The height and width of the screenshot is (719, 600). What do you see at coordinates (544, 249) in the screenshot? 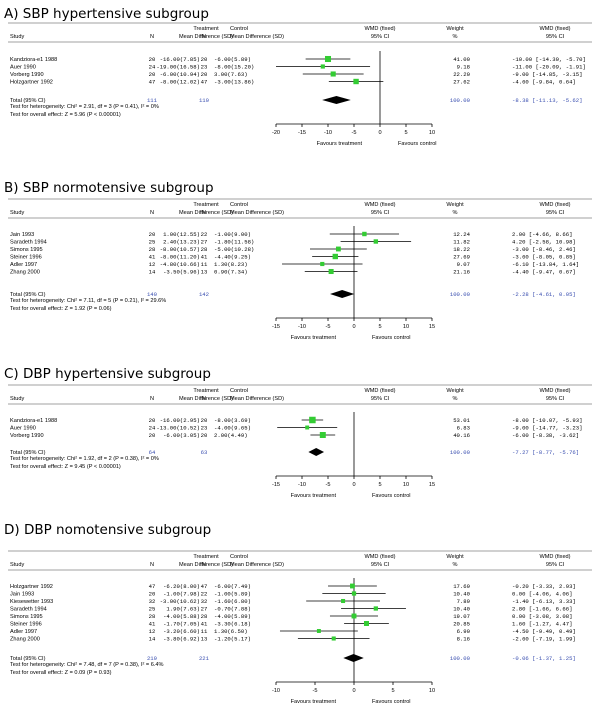
I see `wmd-value: -3.00 [-8.46, 2.46]` at bounding box center [544, 249].